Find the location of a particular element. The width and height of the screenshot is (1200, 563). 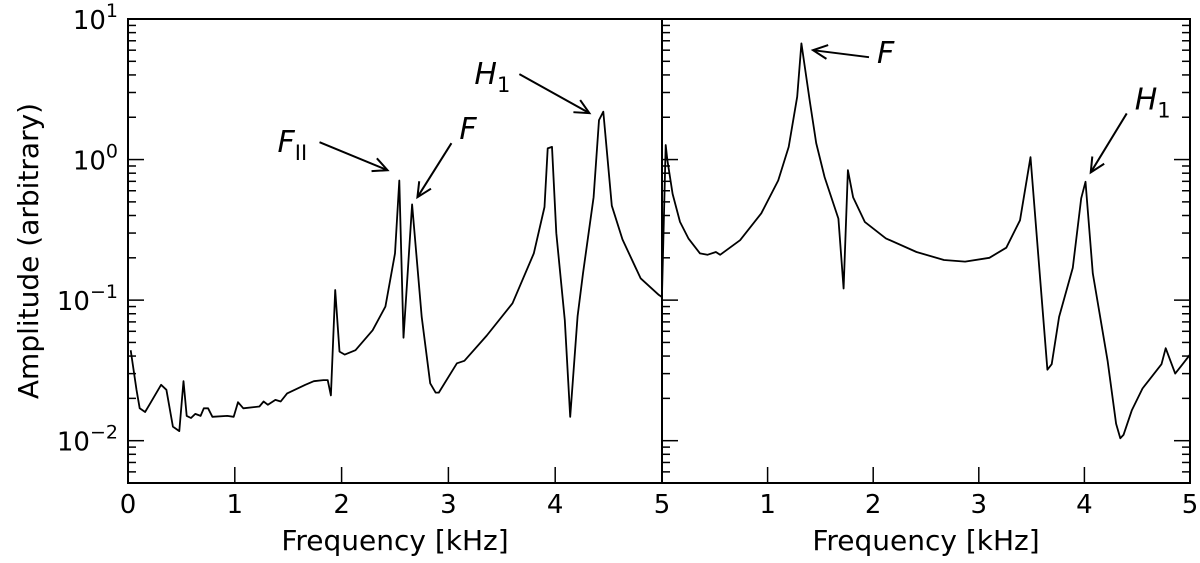

x-tick-label: 0 is located at coordinates (128, 505).